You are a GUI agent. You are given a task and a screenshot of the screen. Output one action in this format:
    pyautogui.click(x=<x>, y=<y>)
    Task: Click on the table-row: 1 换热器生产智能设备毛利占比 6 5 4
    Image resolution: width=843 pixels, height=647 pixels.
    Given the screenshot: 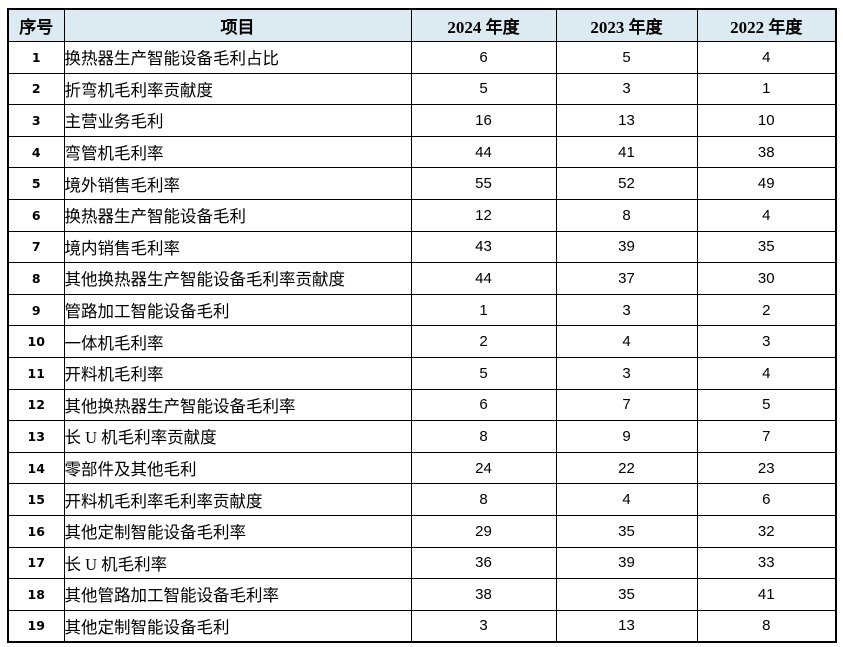 What is the action you would take?
    pyautogui.click(x=422, y=57)
    